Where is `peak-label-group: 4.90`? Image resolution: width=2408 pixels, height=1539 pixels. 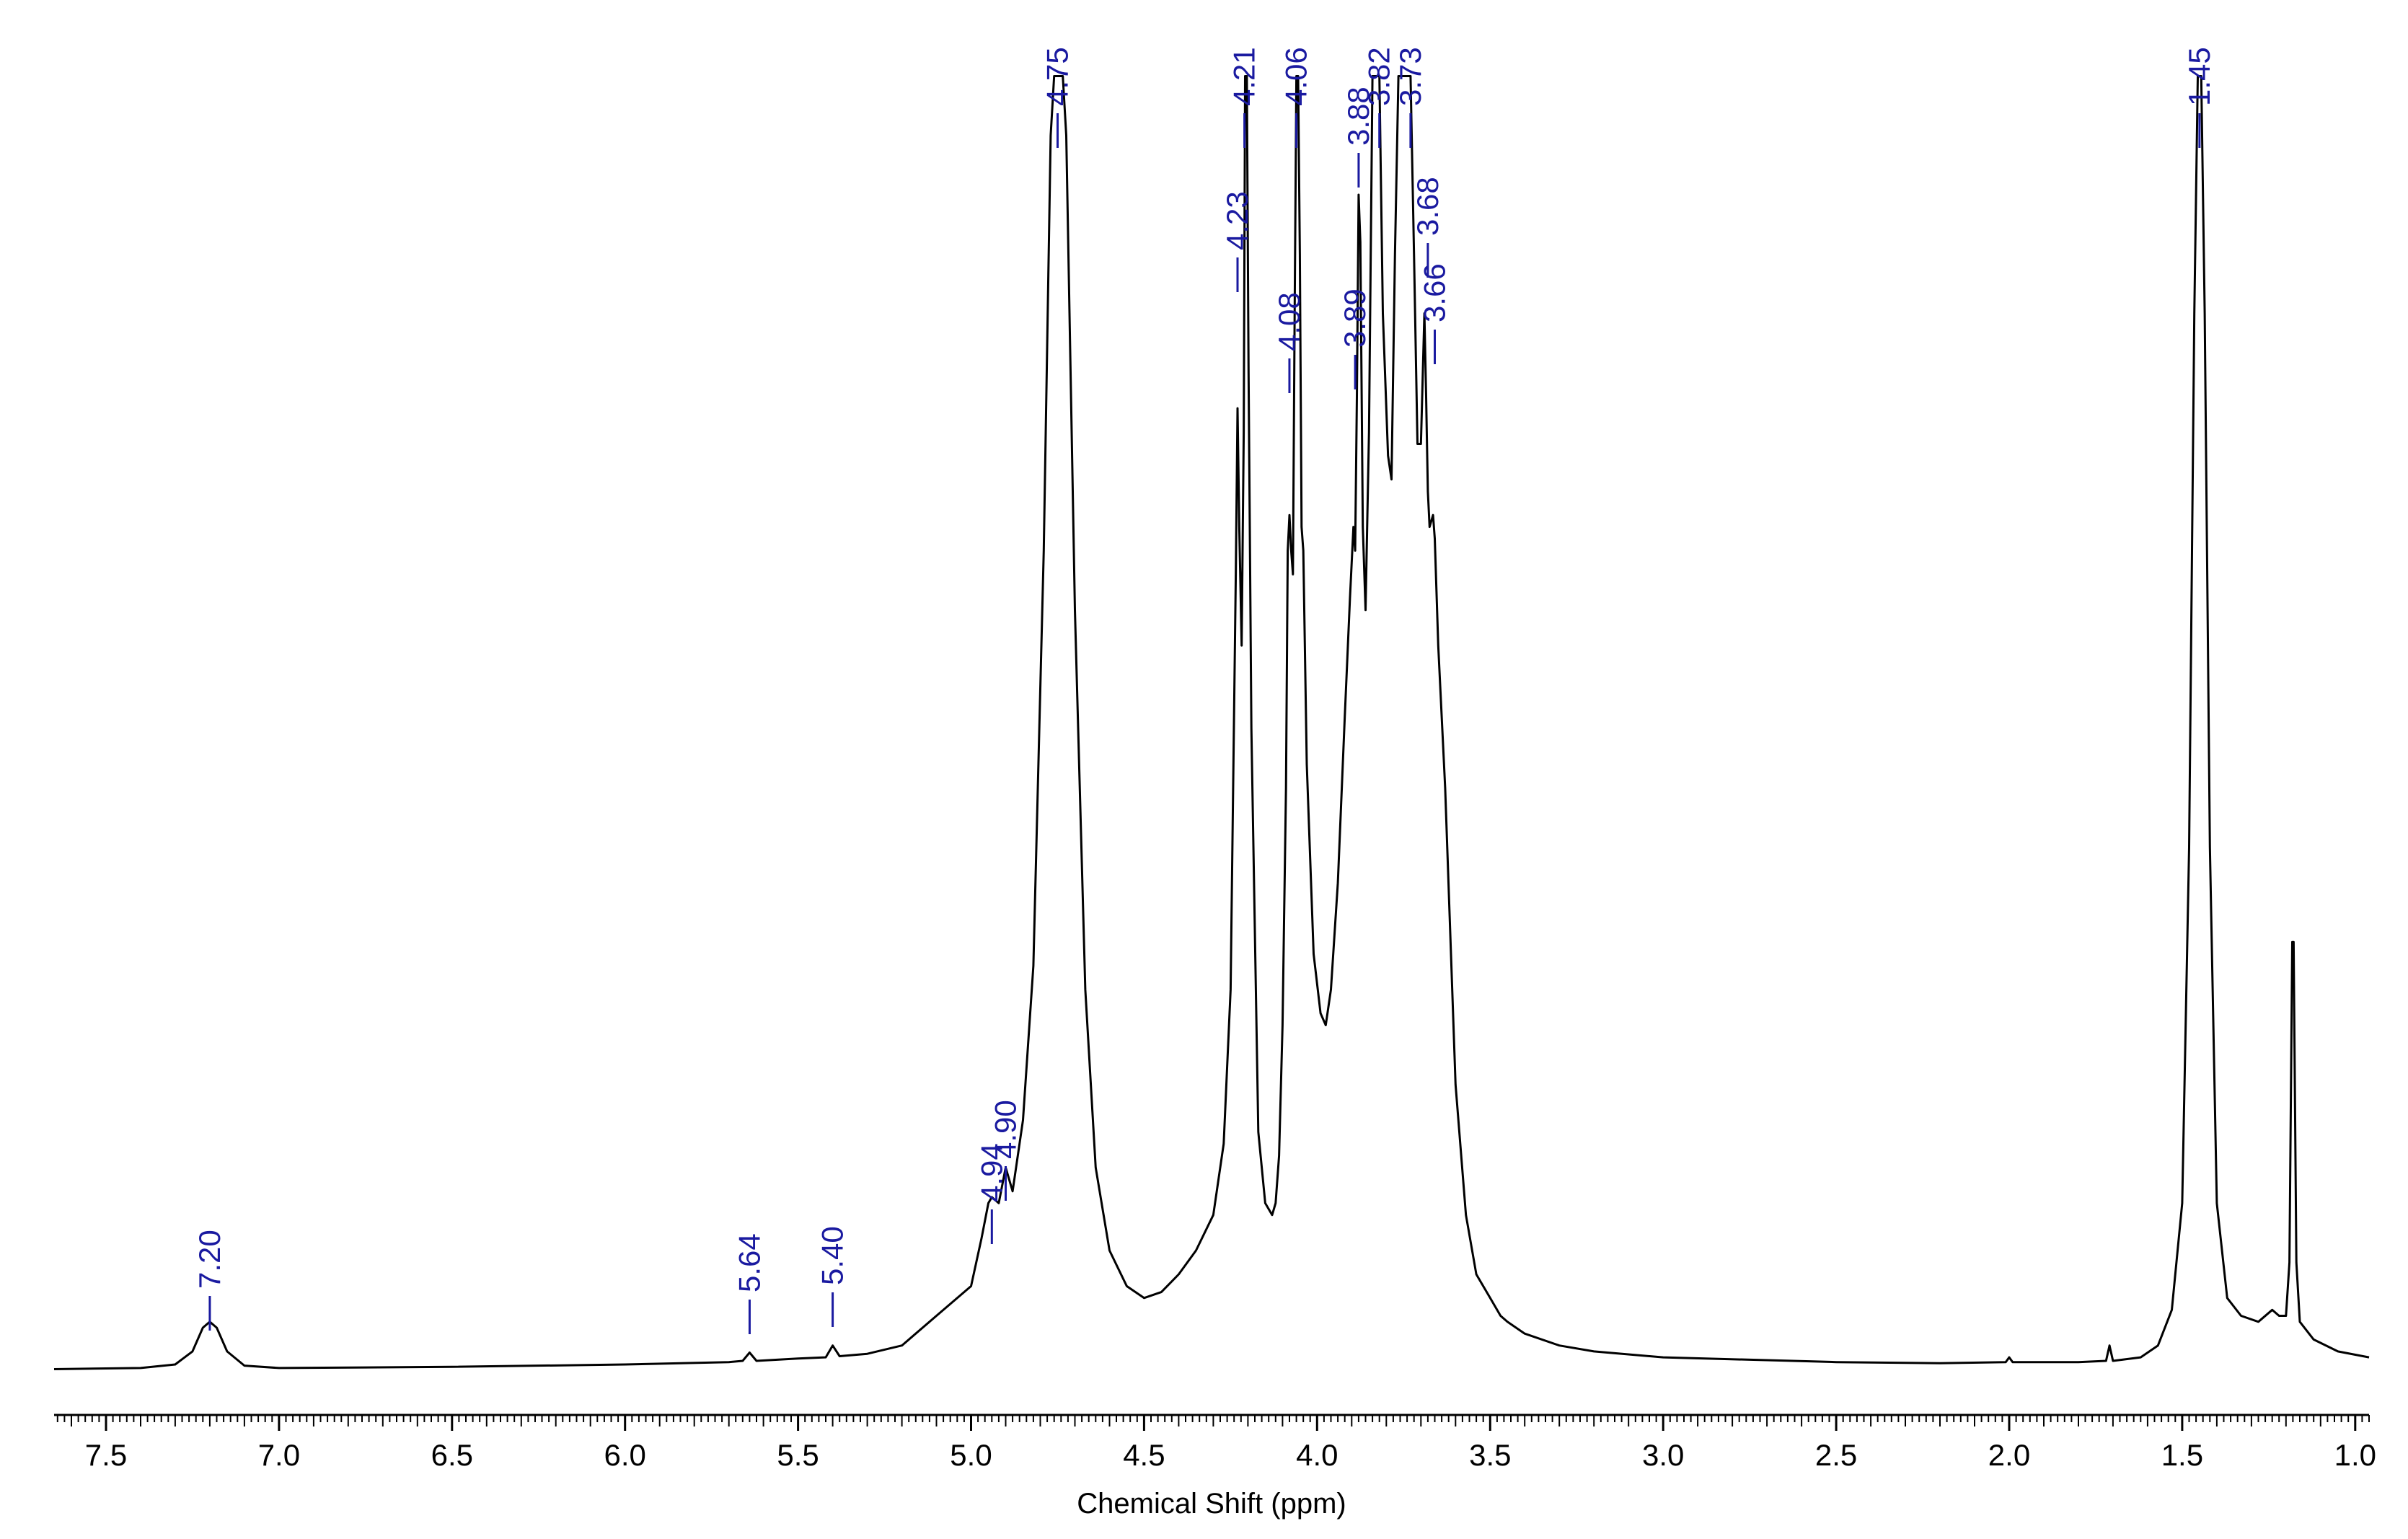
peak-label-group: 4.90 is located at coordinates (1006, 1150).